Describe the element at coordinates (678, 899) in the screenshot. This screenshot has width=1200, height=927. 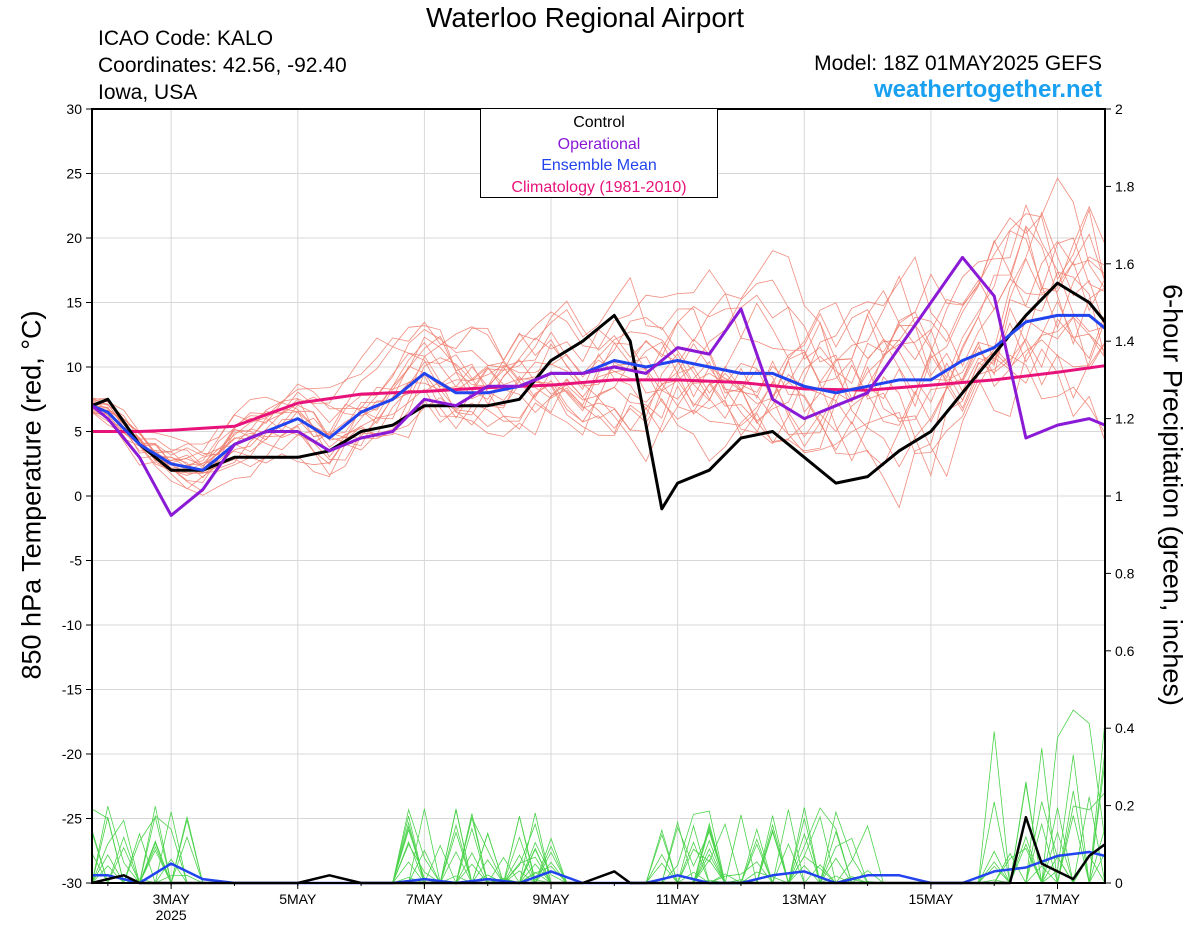
I see `x-tick-label: 11MAY` at that location.